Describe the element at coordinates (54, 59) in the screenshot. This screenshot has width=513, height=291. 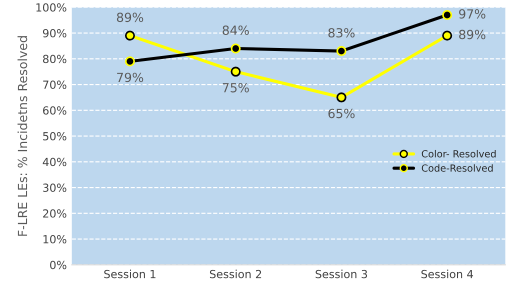
I see `y-tick-label: 80%` at that location.